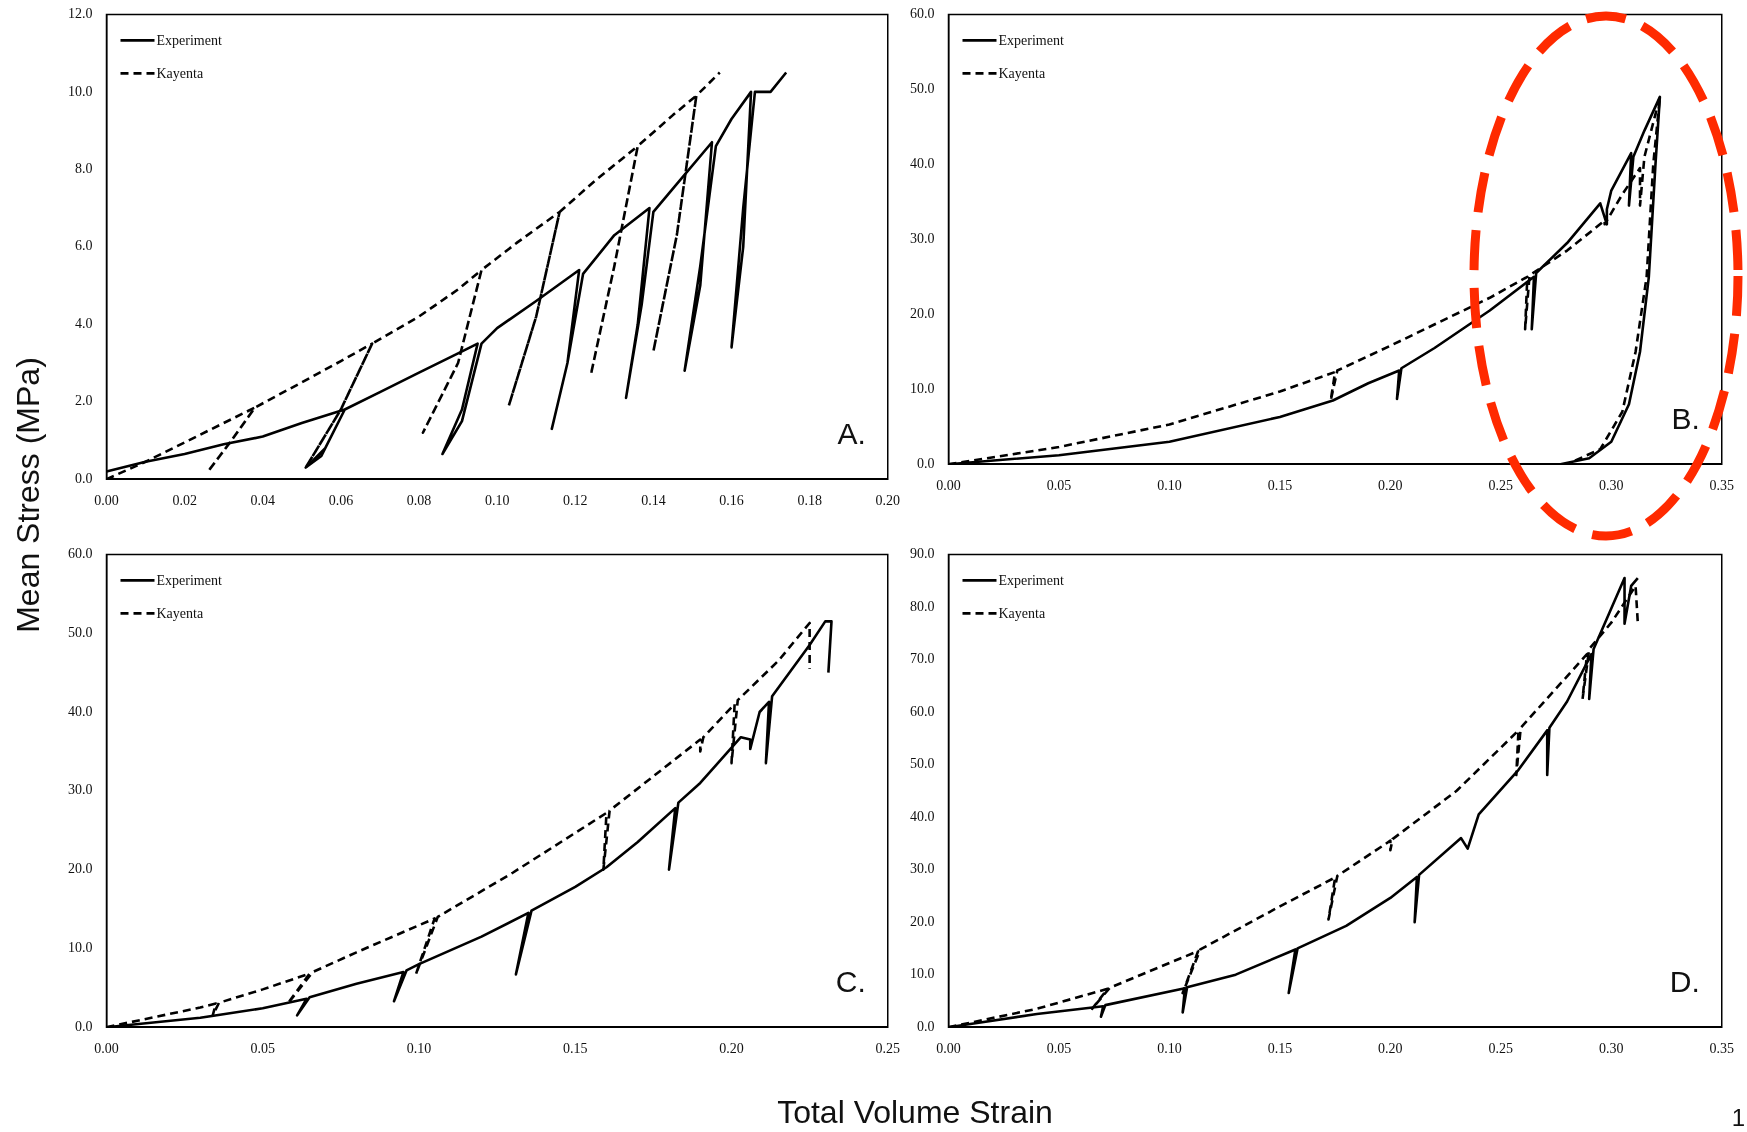 The height and width of the screenshot is (1132, 1747). I want to click on annotation: B., so click(1685, 419).